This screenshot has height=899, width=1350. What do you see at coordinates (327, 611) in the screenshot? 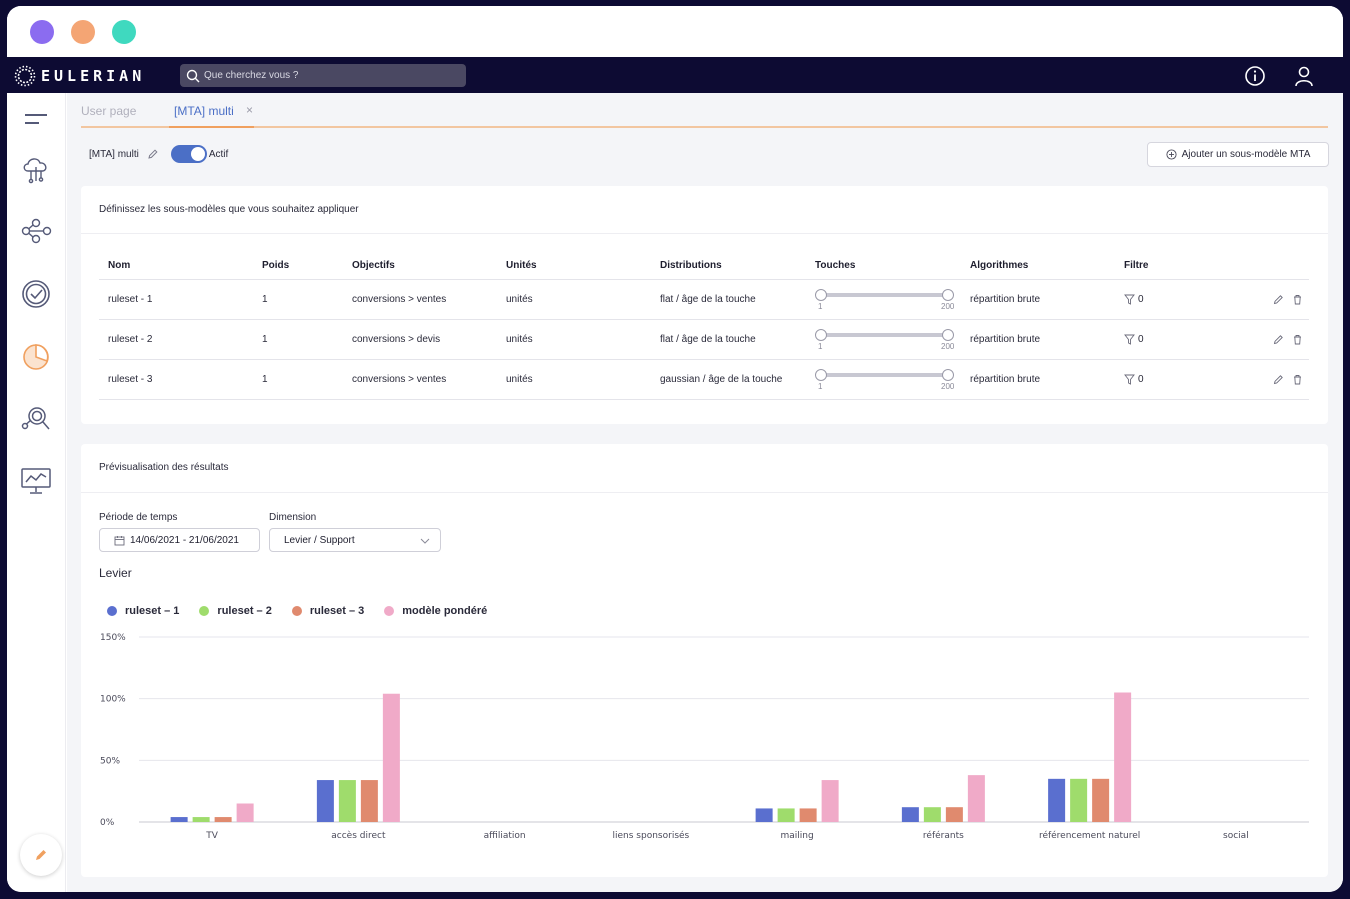
I see `legend-item: ruleset – 3` at bounding box center [327, 611].